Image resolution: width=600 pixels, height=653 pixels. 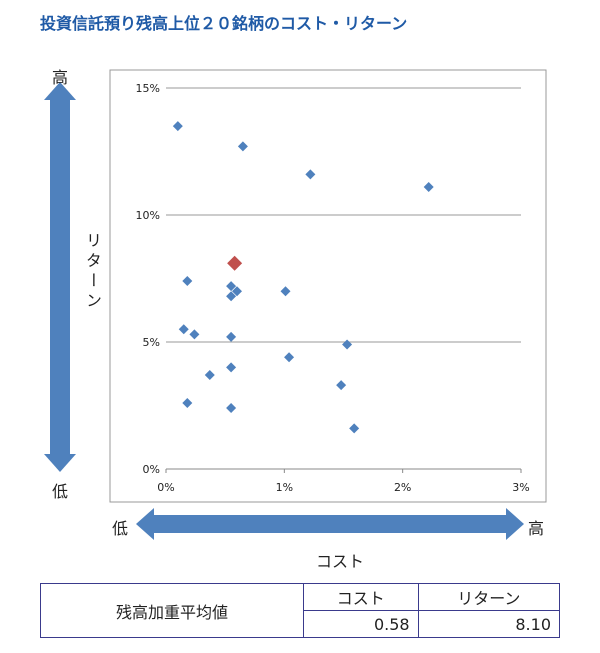 I want to click on x-tick-label: 3%, so click(x=520, y=487).